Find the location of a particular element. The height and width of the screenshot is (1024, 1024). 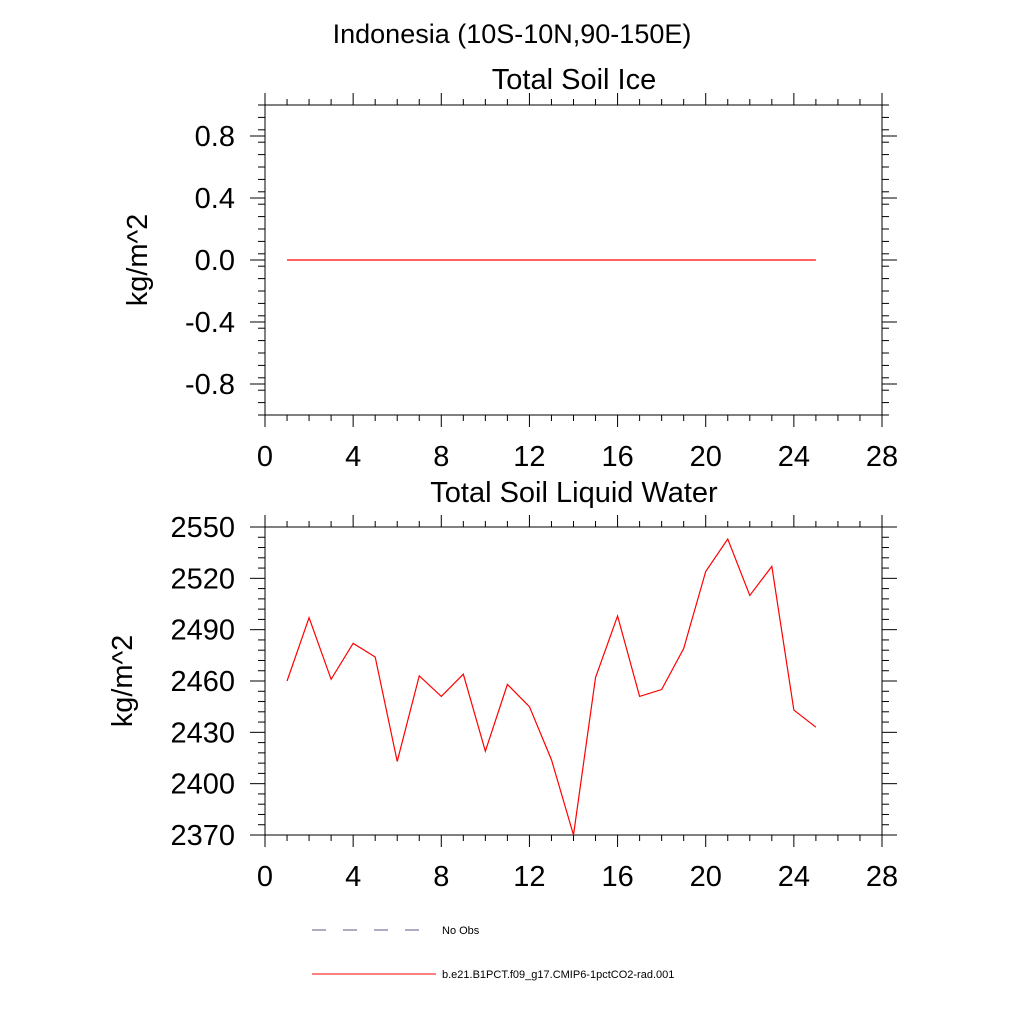

y-tick-label: 0.8 is located at coordinates (215, 137).